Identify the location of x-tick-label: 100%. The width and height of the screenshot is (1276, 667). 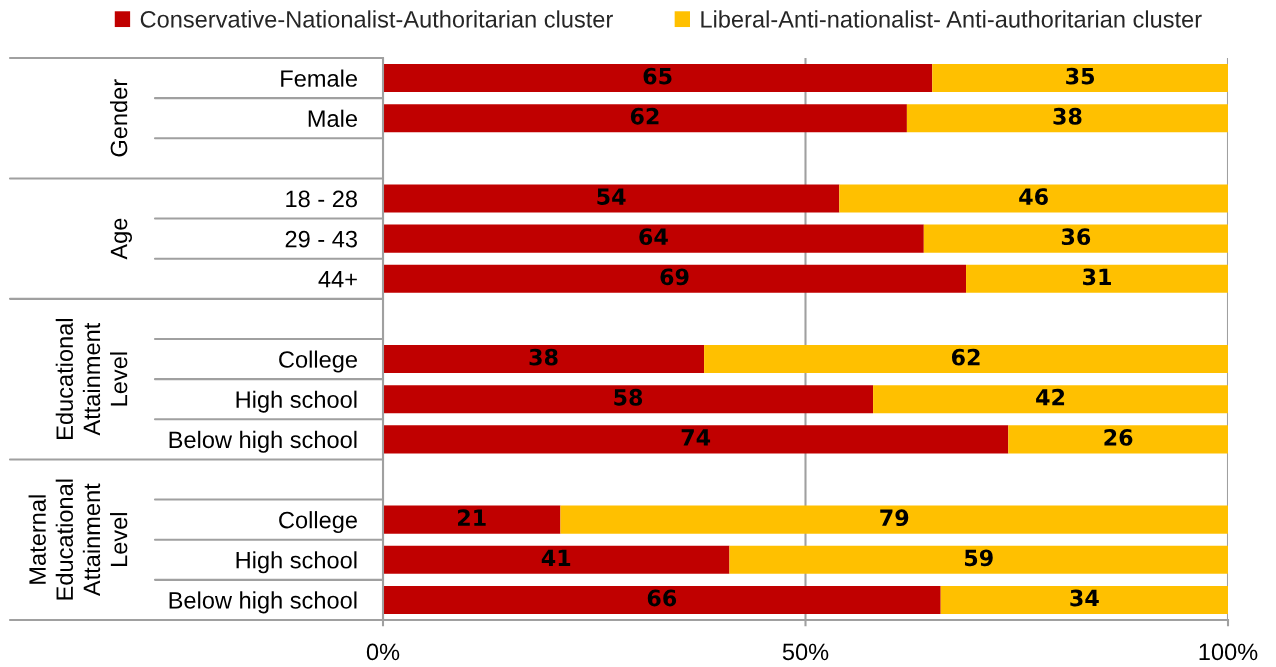
(1228, 652).